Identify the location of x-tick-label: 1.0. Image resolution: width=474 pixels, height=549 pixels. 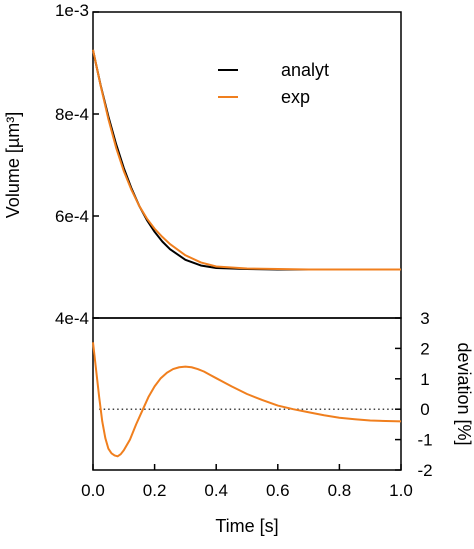
(401, 490).